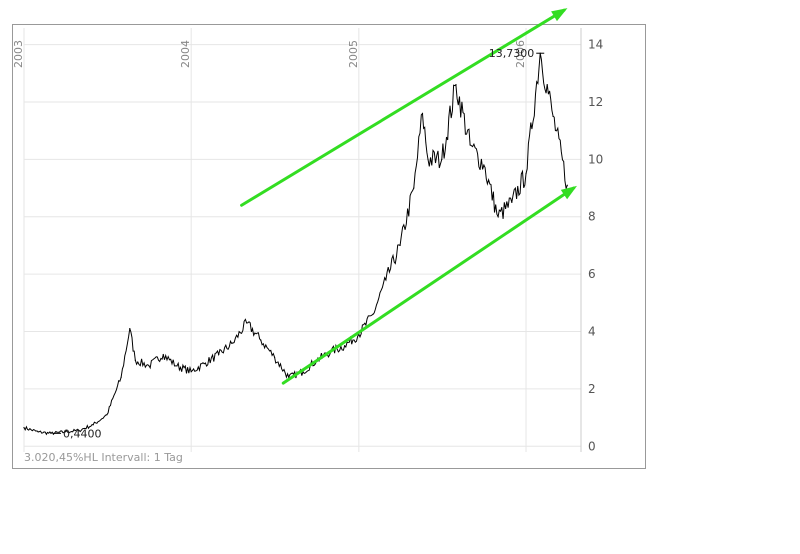 Image resolution: width=800 pixels, height=554 pixels. I want to click on y-tick-label: 0, so click(592, 446).